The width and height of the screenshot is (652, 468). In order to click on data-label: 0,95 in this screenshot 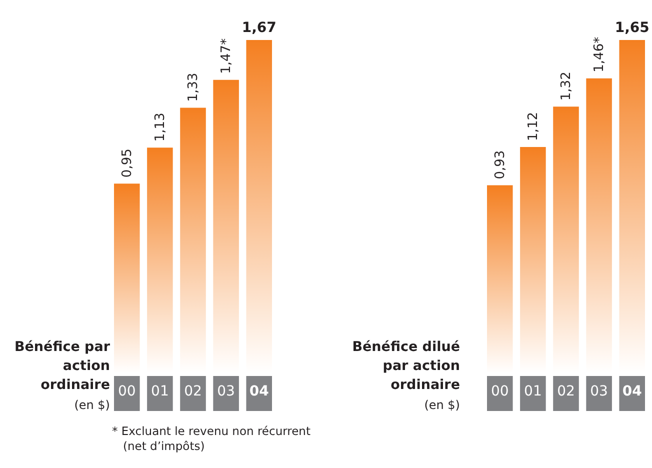, I will do `click(127, 163)`.